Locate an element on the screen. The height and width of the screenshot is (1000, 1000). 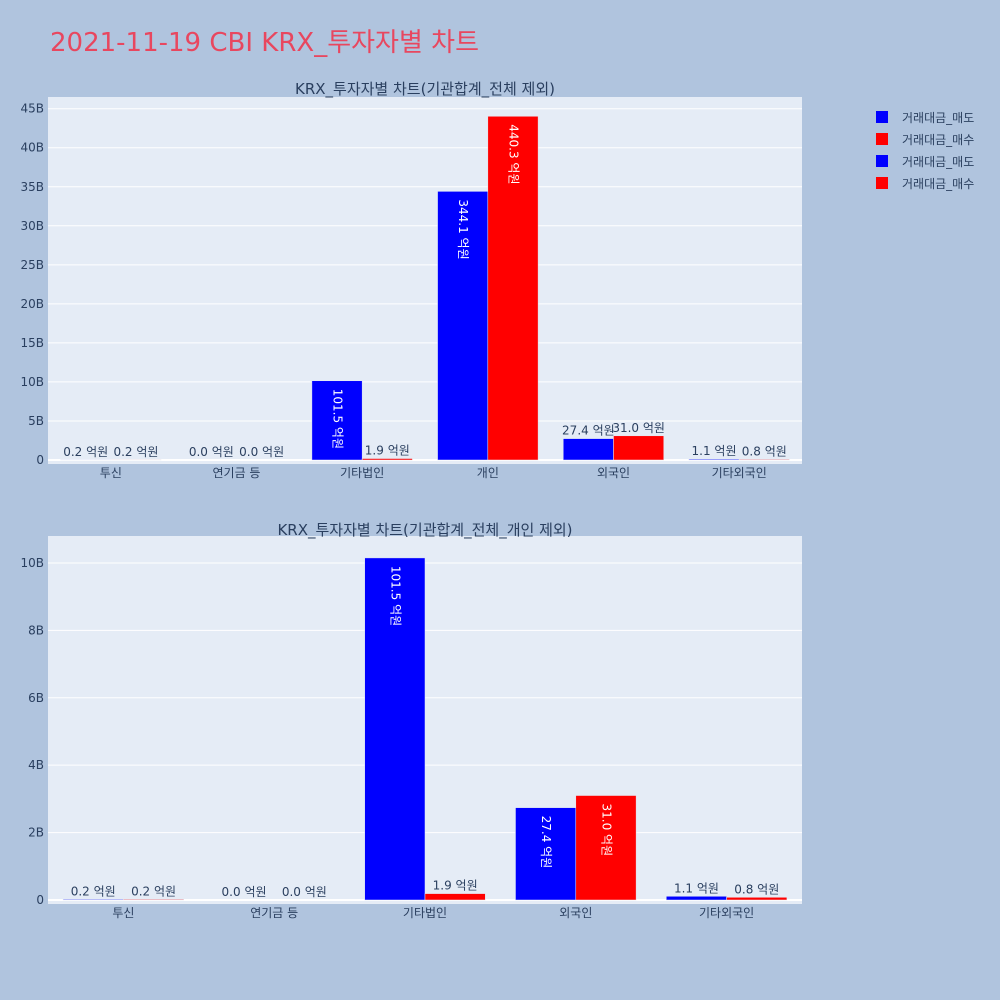
bar-data-label: 440.3 억원 is located at coordinates (513, 154).